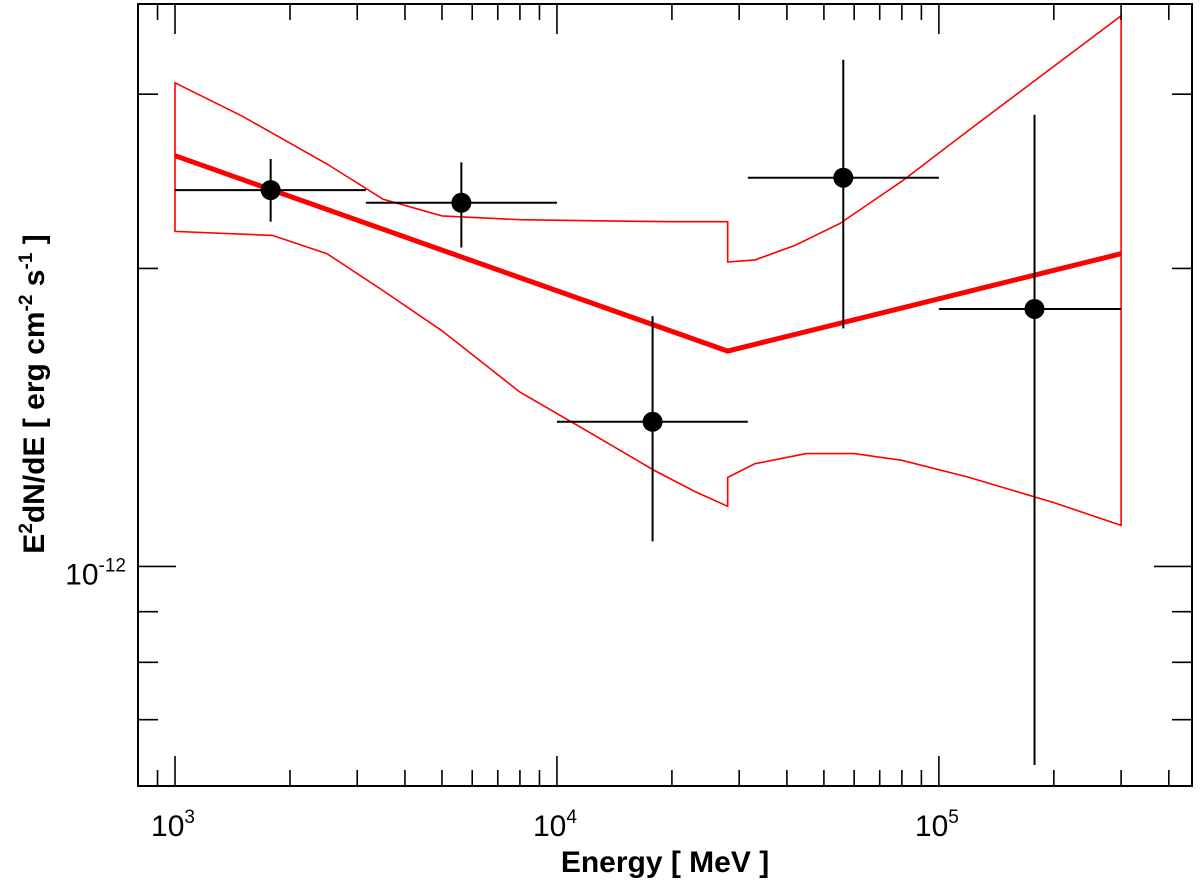  Describe the element at coordinates (665, 862) in the screenshot. I see `x-axis-label: Energy [ MeV ]` at that location.